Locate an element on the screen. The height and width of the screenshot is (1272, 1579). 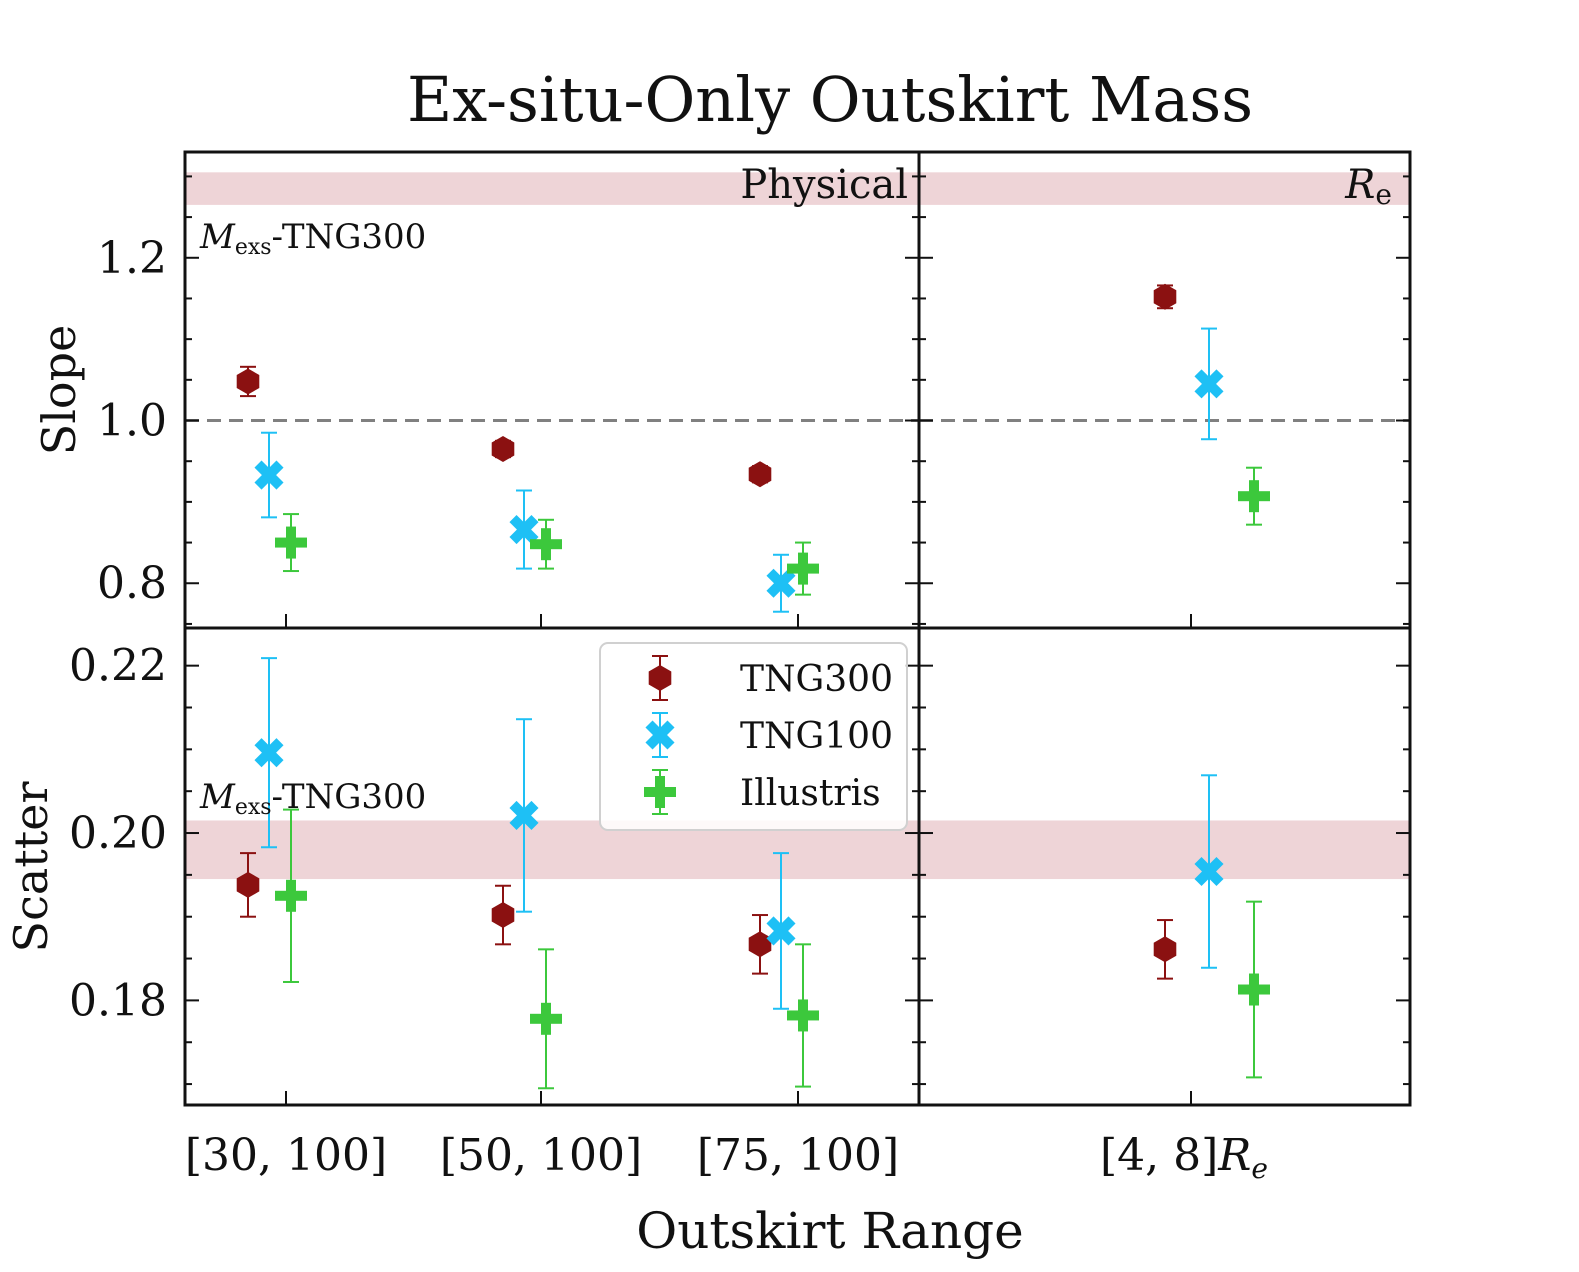
y-tick-label: 0.18 is located at coordinates (118, 1000).